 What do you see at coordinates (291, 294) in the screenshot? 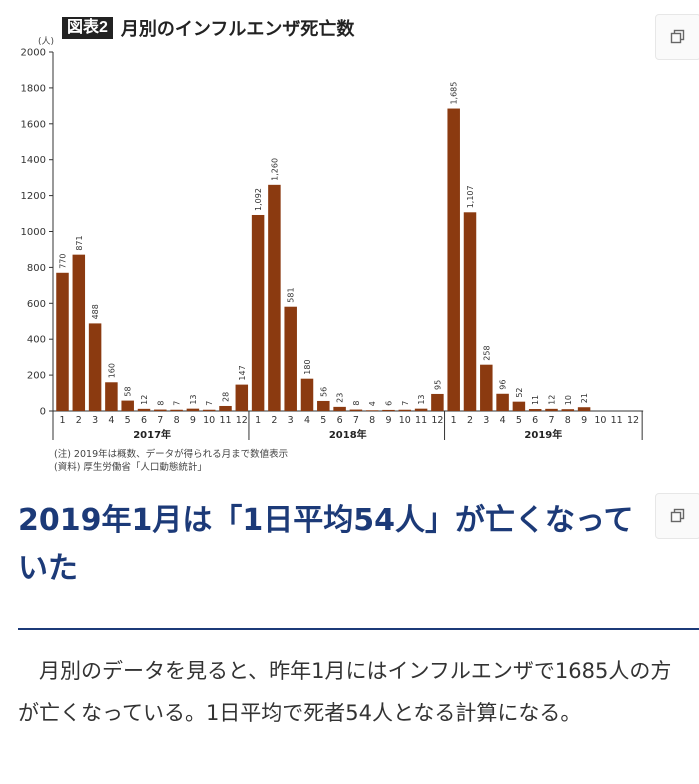
I see `data-label: 581` at bounding box center [291, 294].